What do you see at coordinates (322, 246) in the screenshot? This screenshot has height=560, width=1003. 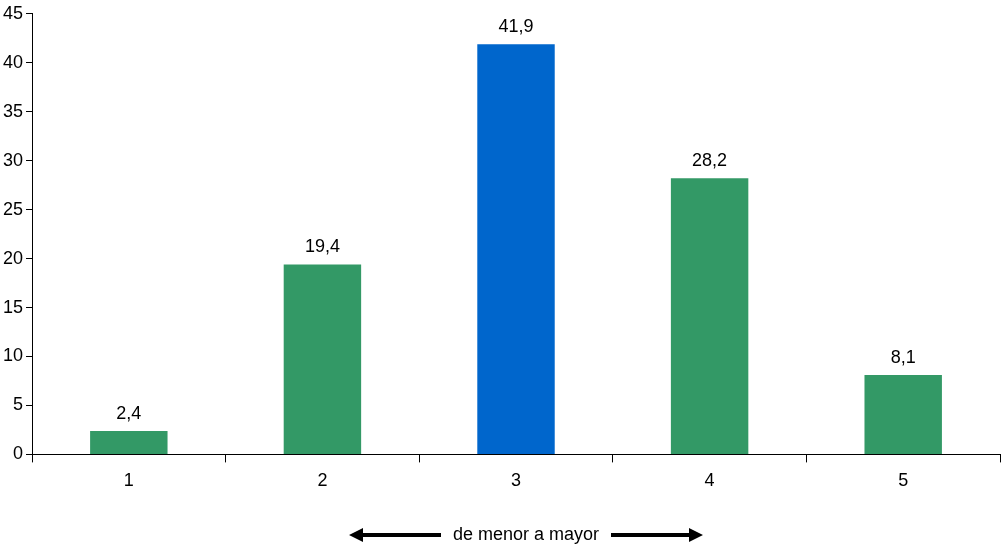 I see `data-label: 19,4` at bounding box center [322, 246].